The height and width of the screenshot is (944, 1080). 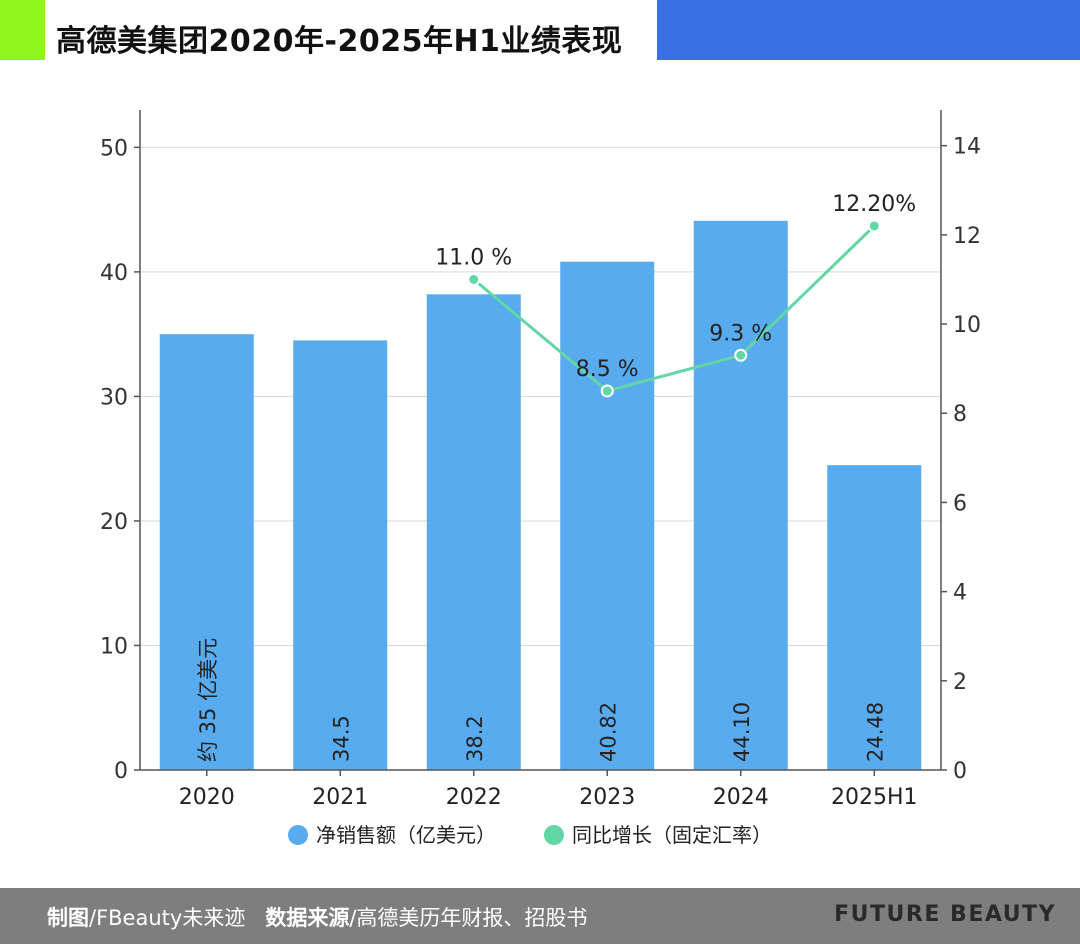 I want to click on x-tick-label: 2021, so click(x=340, y=797).